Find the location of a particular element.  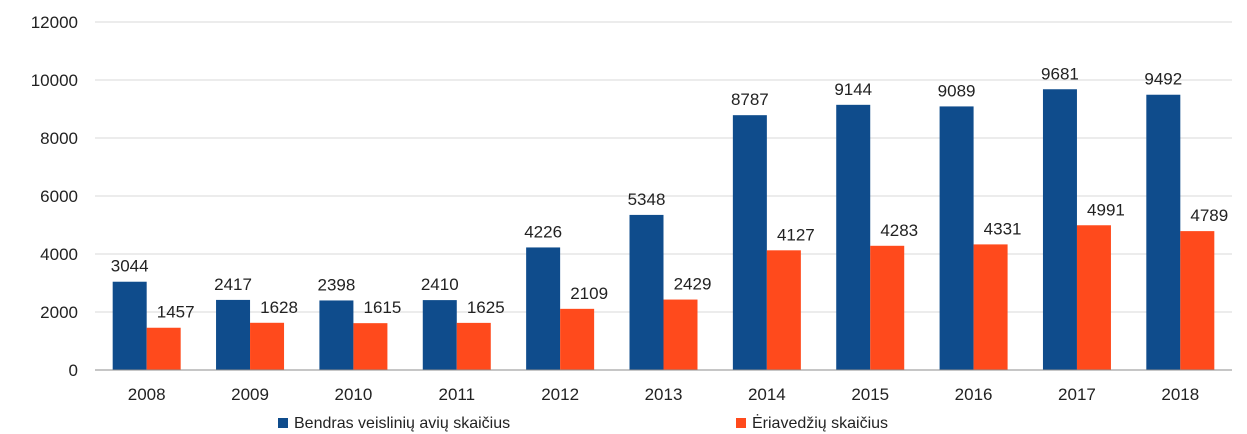

y-tick-label: 8000 is located at coordinates (59, 138).